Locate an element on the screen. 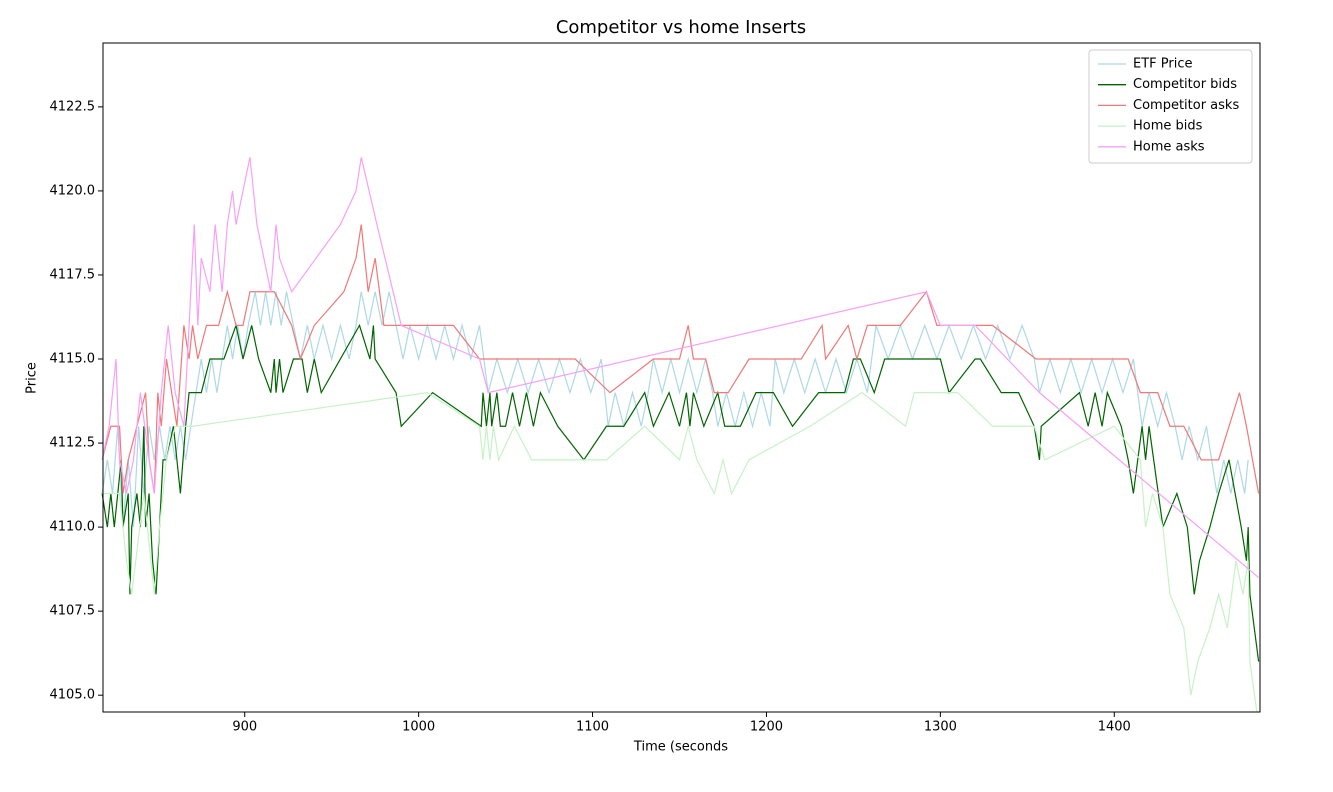 This screenshot has height=792, width=1333. x-tick-label: 1000 is located at coordinates (418, 727).